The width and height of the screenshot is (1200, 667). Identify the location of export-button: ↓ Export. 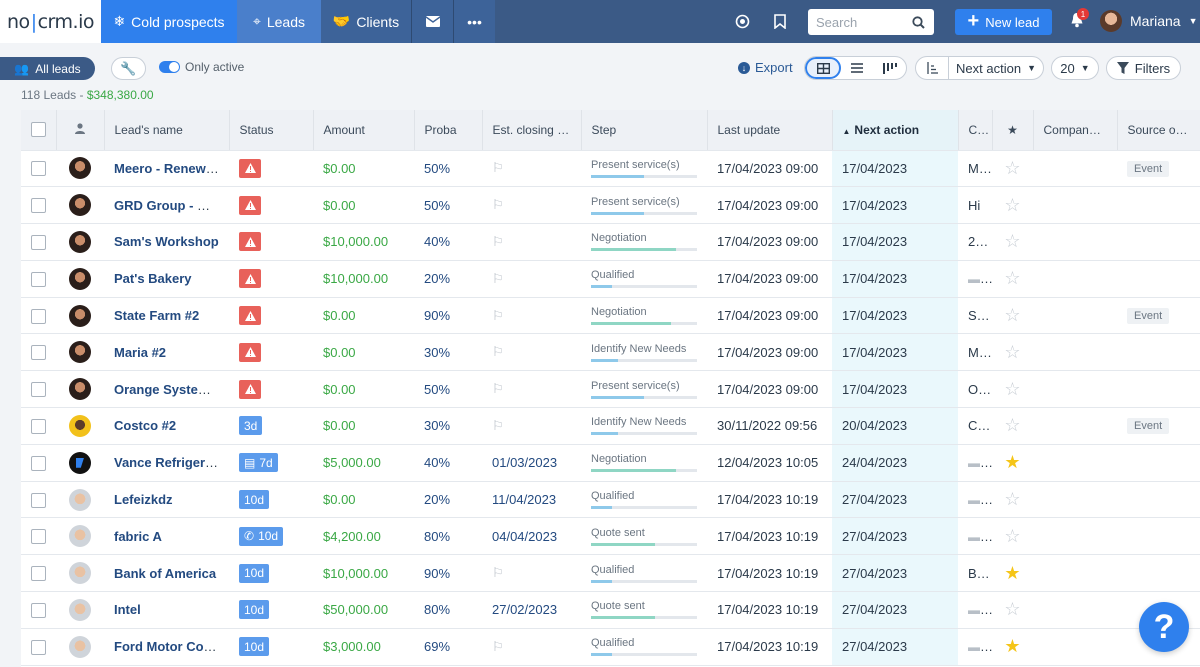
(765, 67).